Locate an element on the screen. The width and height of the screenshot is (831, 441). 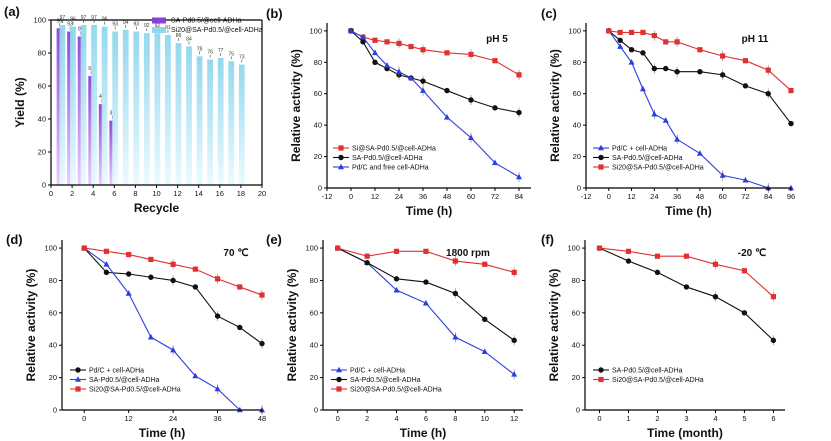
bar-value-label: 91 is located at coordinates (168, 28).